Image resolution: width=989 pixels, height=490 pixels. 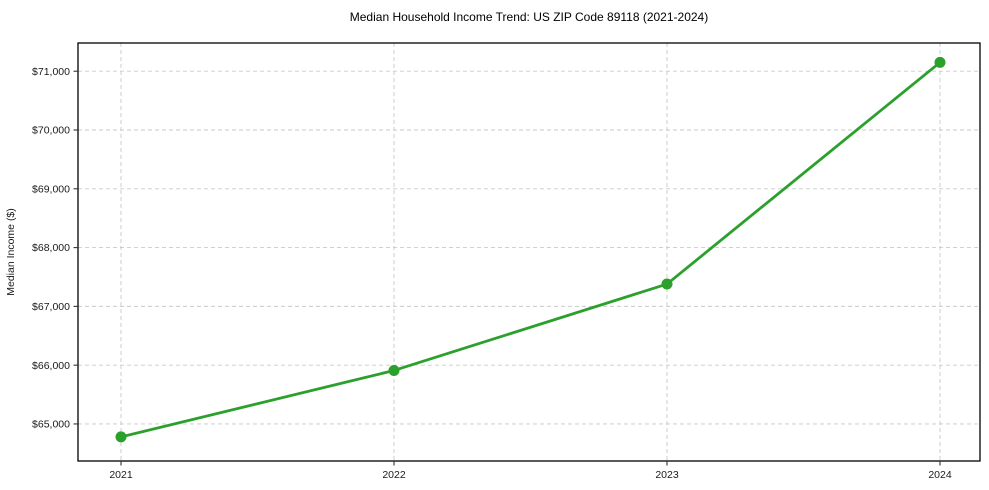 I want to click on y-tick-label: $68,000, so click(x=51, y=248).